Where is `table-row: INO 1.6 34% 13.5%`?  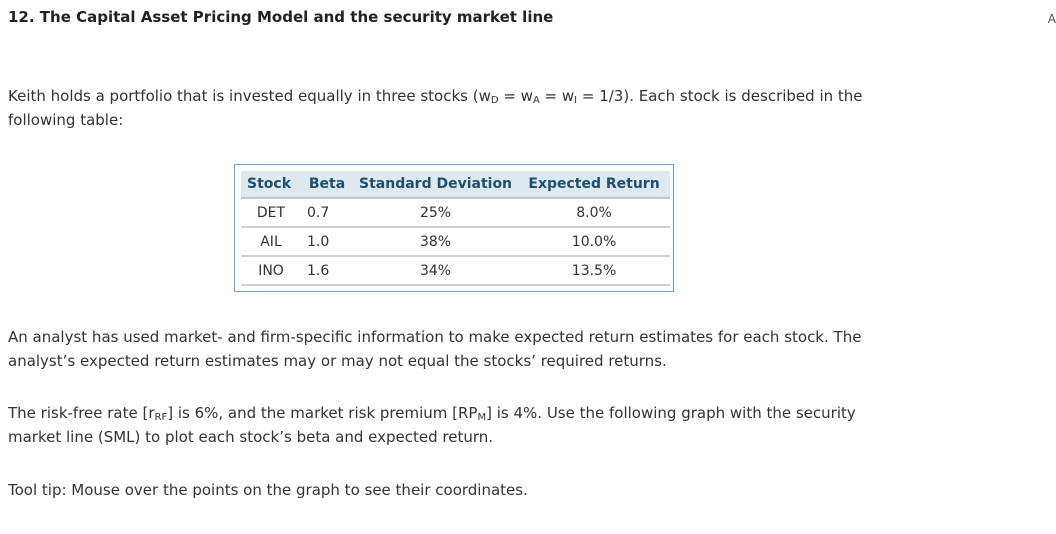 table-row: INO 1.6 34% 13.5% is located at coordinates (456, 271).